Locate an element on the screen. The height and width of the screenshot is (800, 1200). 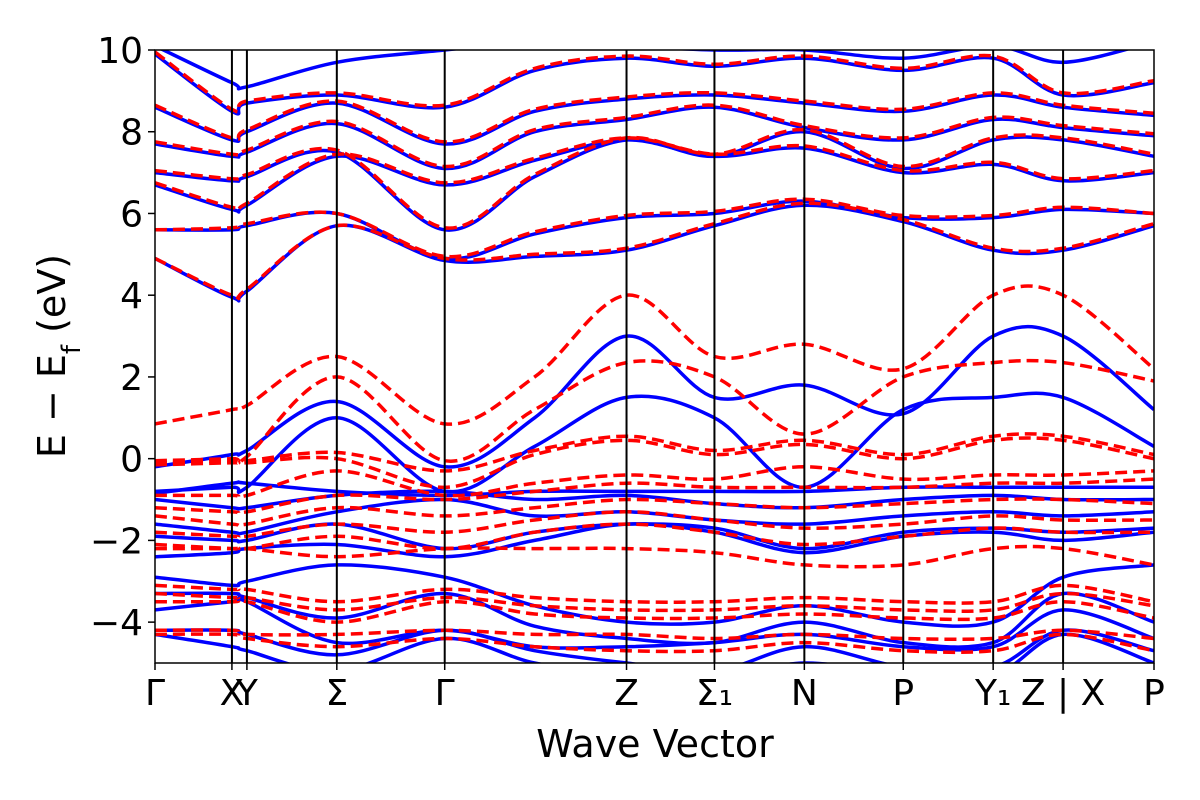
y-axis-label: E − Ef (eV) is located at coordinates (58, 356).